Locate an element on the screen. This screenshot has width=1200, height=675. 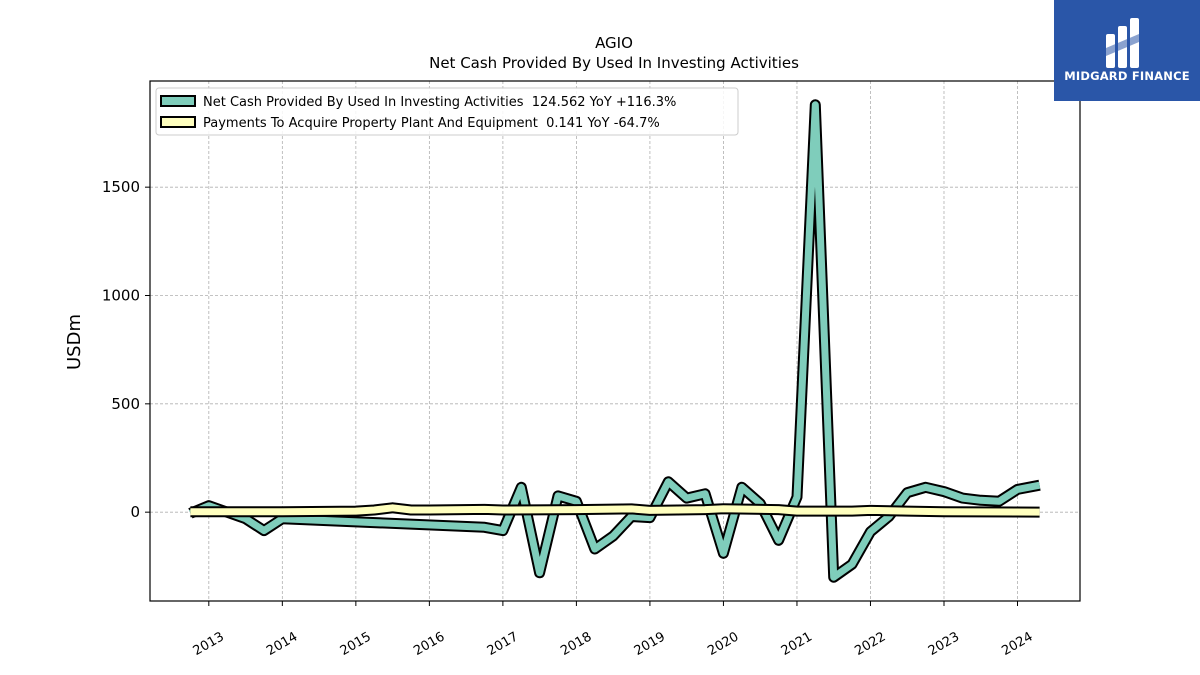
midgard-finance-logo: MIDGARD FINANCE is located at coordinates (1127, 50).